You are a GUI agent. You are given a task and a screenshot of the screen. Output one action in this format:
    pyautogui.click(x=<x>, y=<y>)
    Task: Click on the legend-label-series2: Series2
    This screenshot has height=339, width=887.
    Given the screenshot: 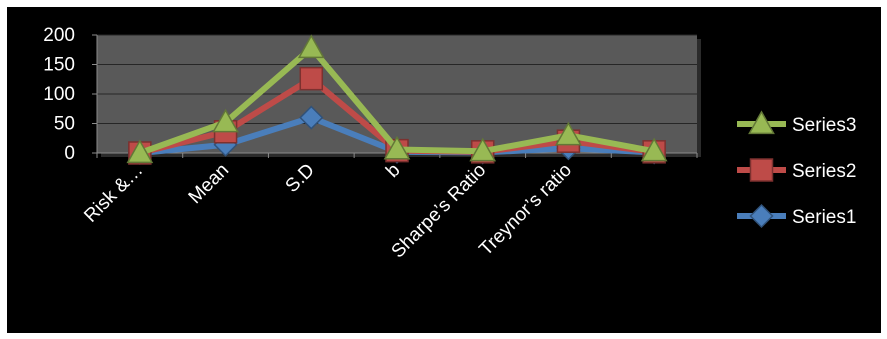 What is the action you would take?
    pyautogui.click(x=824, y=171)
    